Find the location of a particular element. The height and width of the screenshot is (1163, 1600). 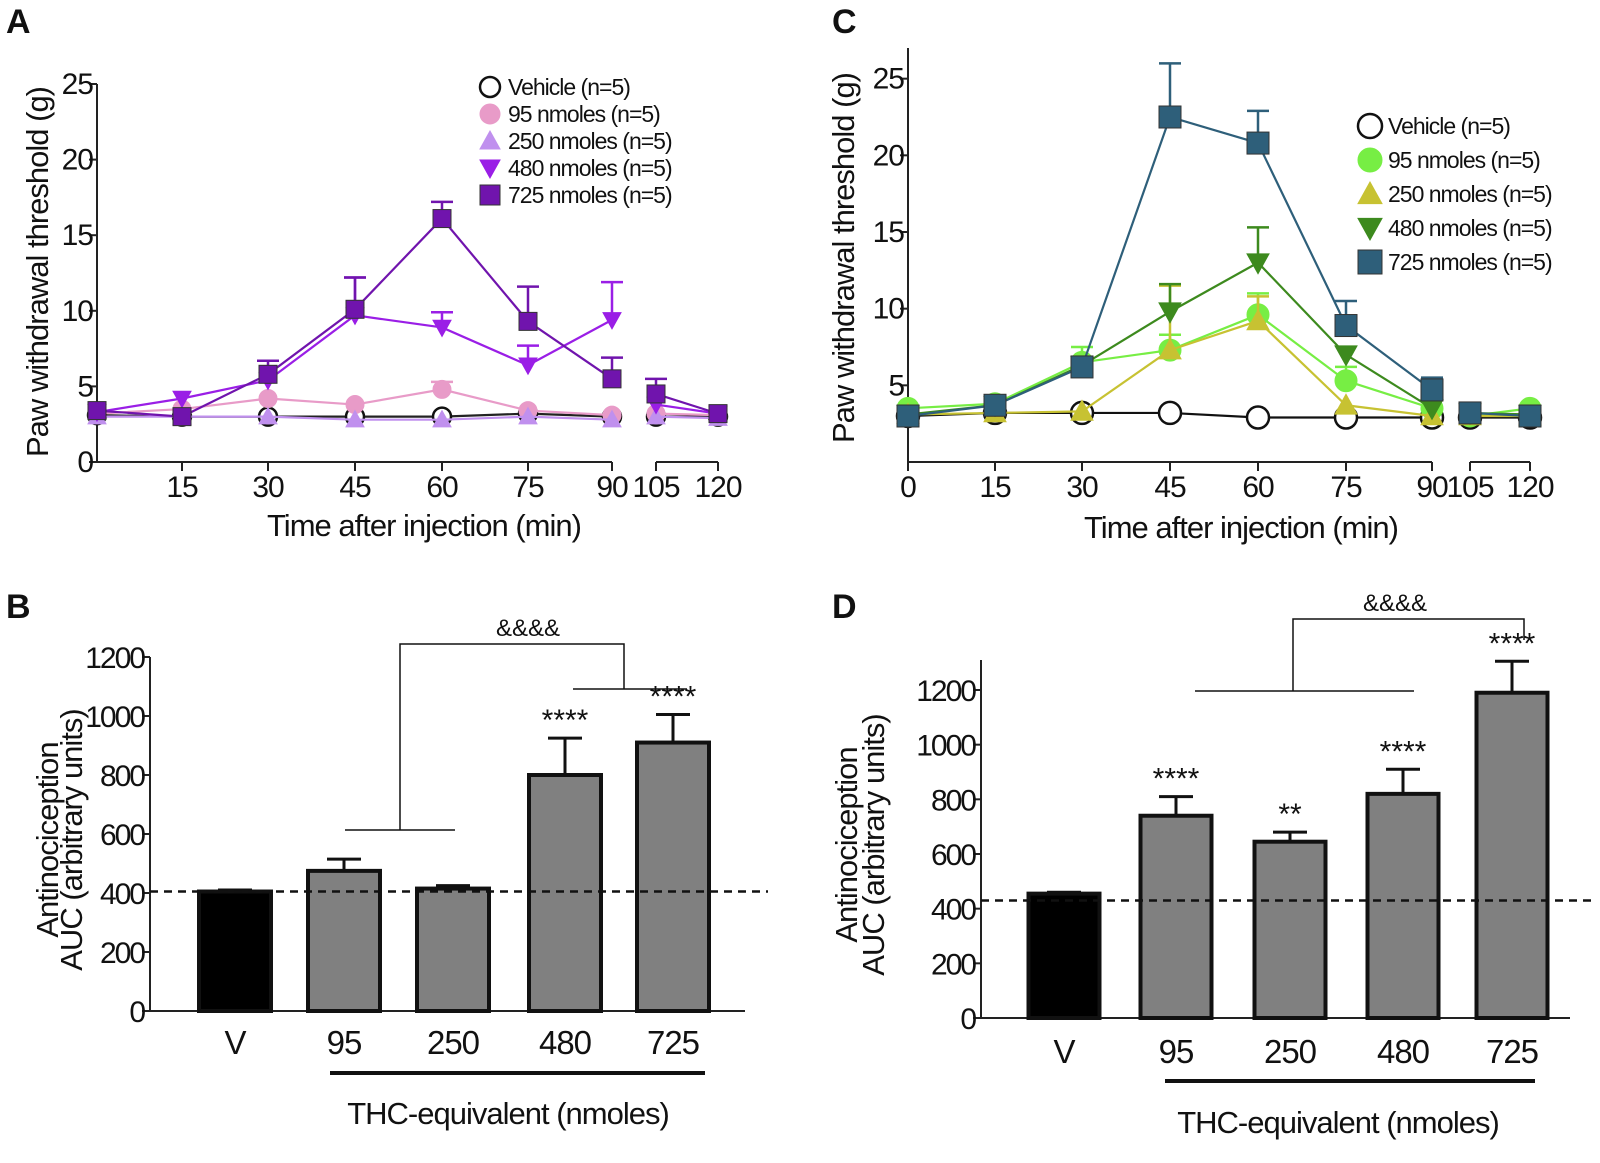

y-axis-title: Paw withdrawal threshold (g) is located at coordinates (37, 272).